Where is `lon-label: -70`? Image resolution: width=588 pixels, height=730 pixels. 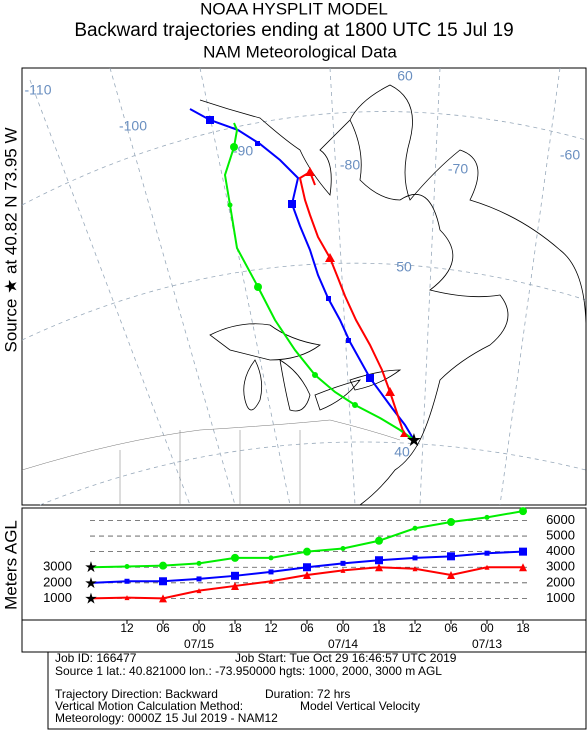
lon-label: -70 is located at coordinates (458, 169).